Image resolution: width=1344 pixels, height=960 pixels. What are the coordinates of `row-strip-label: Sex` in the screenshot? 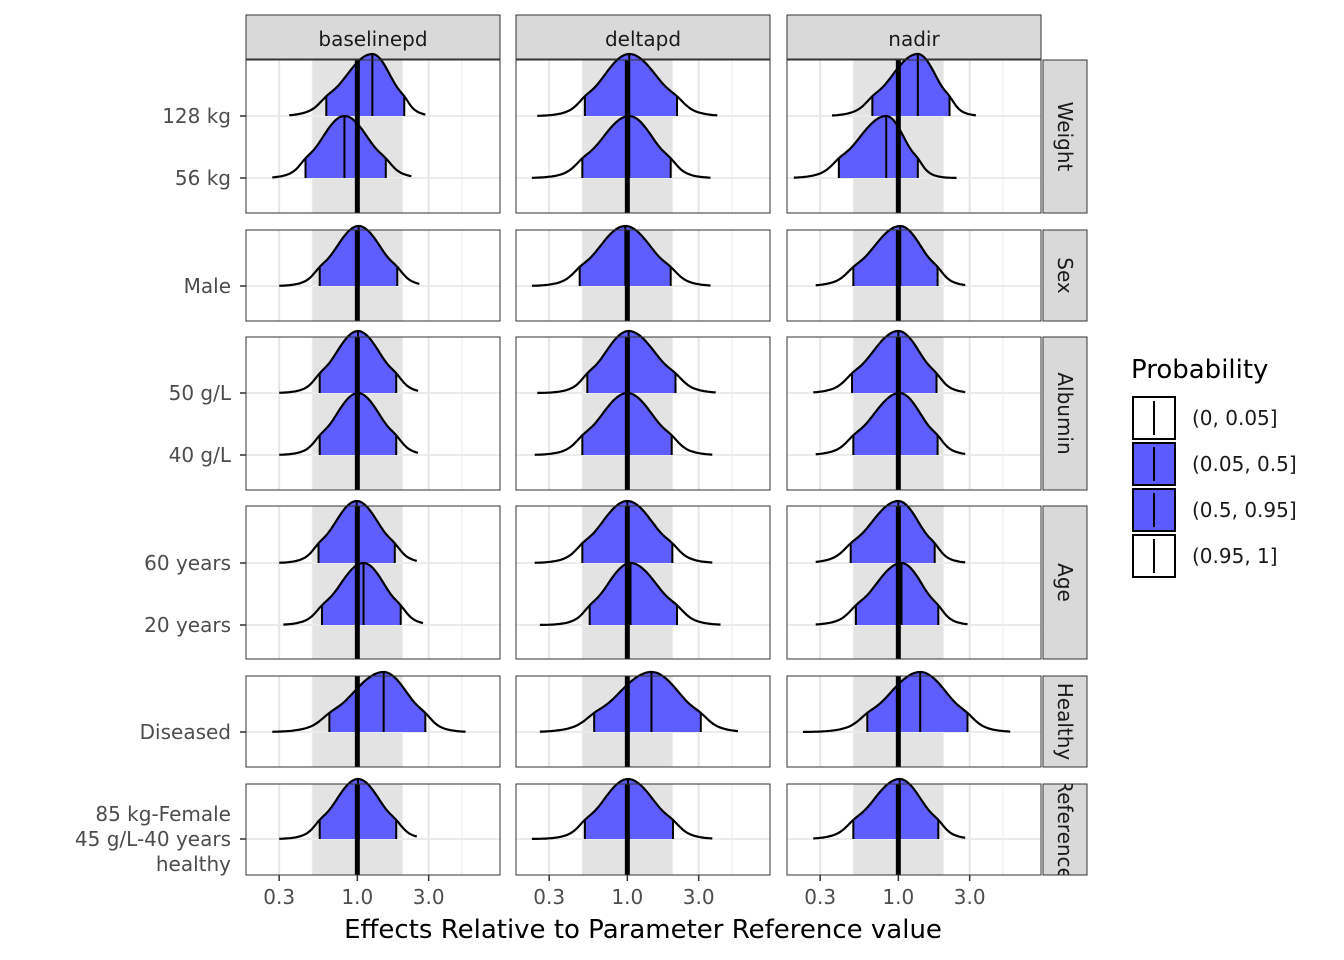 It's located at (1065, 275).